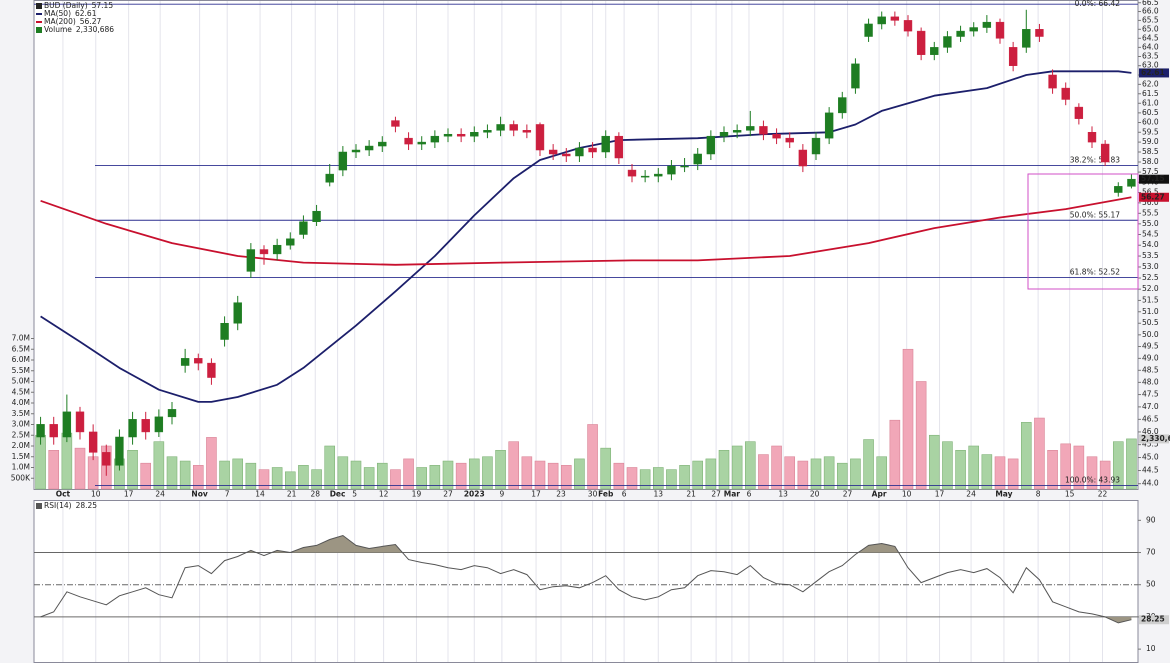 This screenshot has height=663, width=1170. What do you see at coordinates (58, 29) in the screenshot?
I see `legend-label: Volume` at bounding box center [58, 29].